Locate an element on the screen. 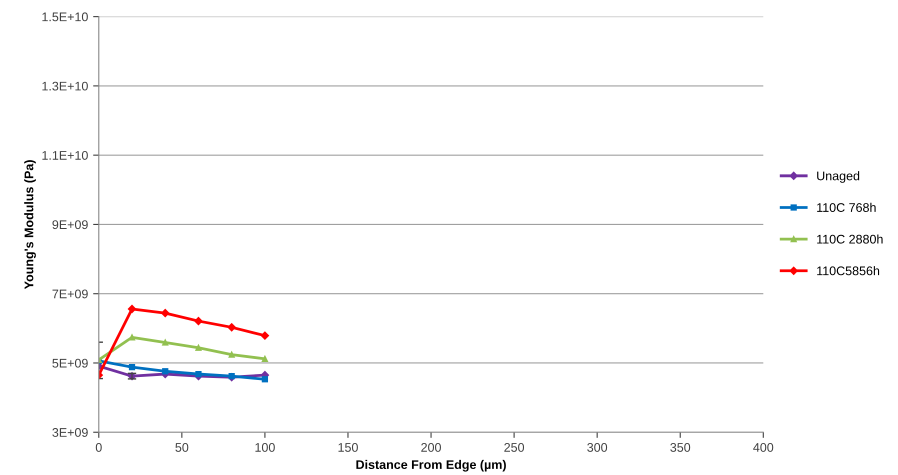 This screenshot has width=898, height=475. x-axis-title: Distance From Edge (µm) is located at coordinates (431, 466).